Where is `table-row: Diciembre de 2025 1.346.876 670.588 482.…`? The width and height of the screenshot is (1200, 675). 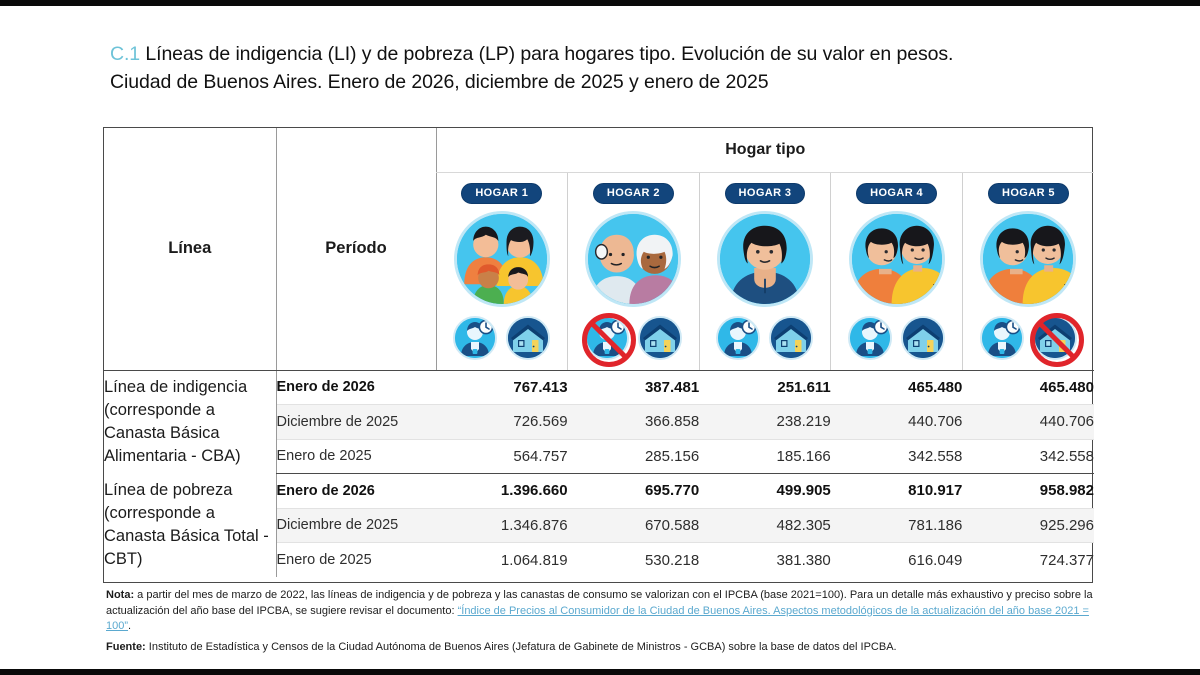
table-row: Diciembre de 2025 1.346.876 670.588 482.… is located at coordinates (599, 525).